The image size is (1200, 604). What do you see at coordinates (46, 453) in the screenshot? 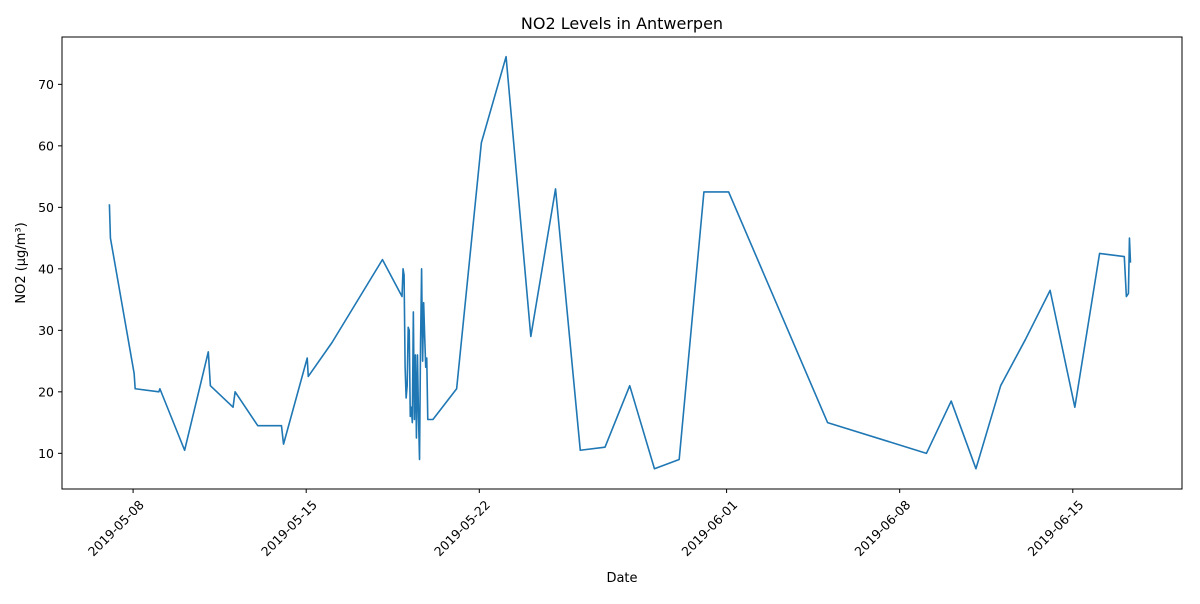
I see `y-tick-label: 10` at bounding box center [46, 453].